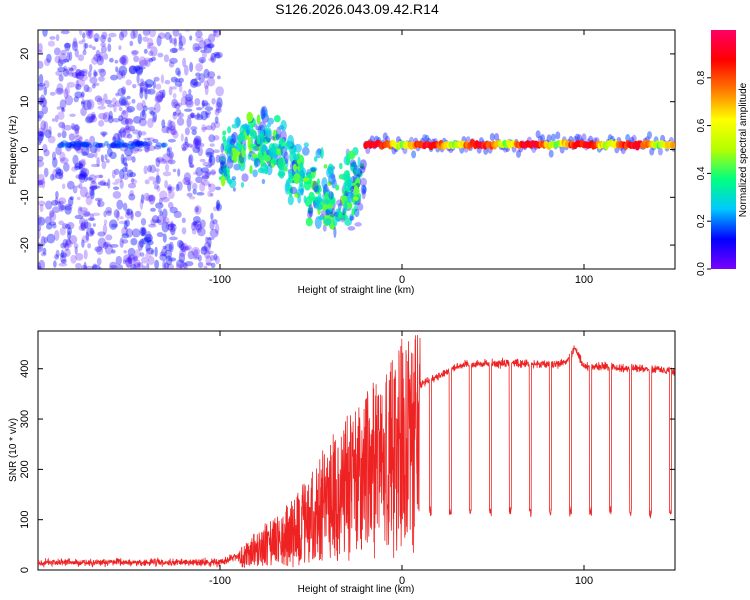 This screenshot has height=600, width=750. I want to click on colorbar-label: Normalized spectral amplitude, so click(743, 149).